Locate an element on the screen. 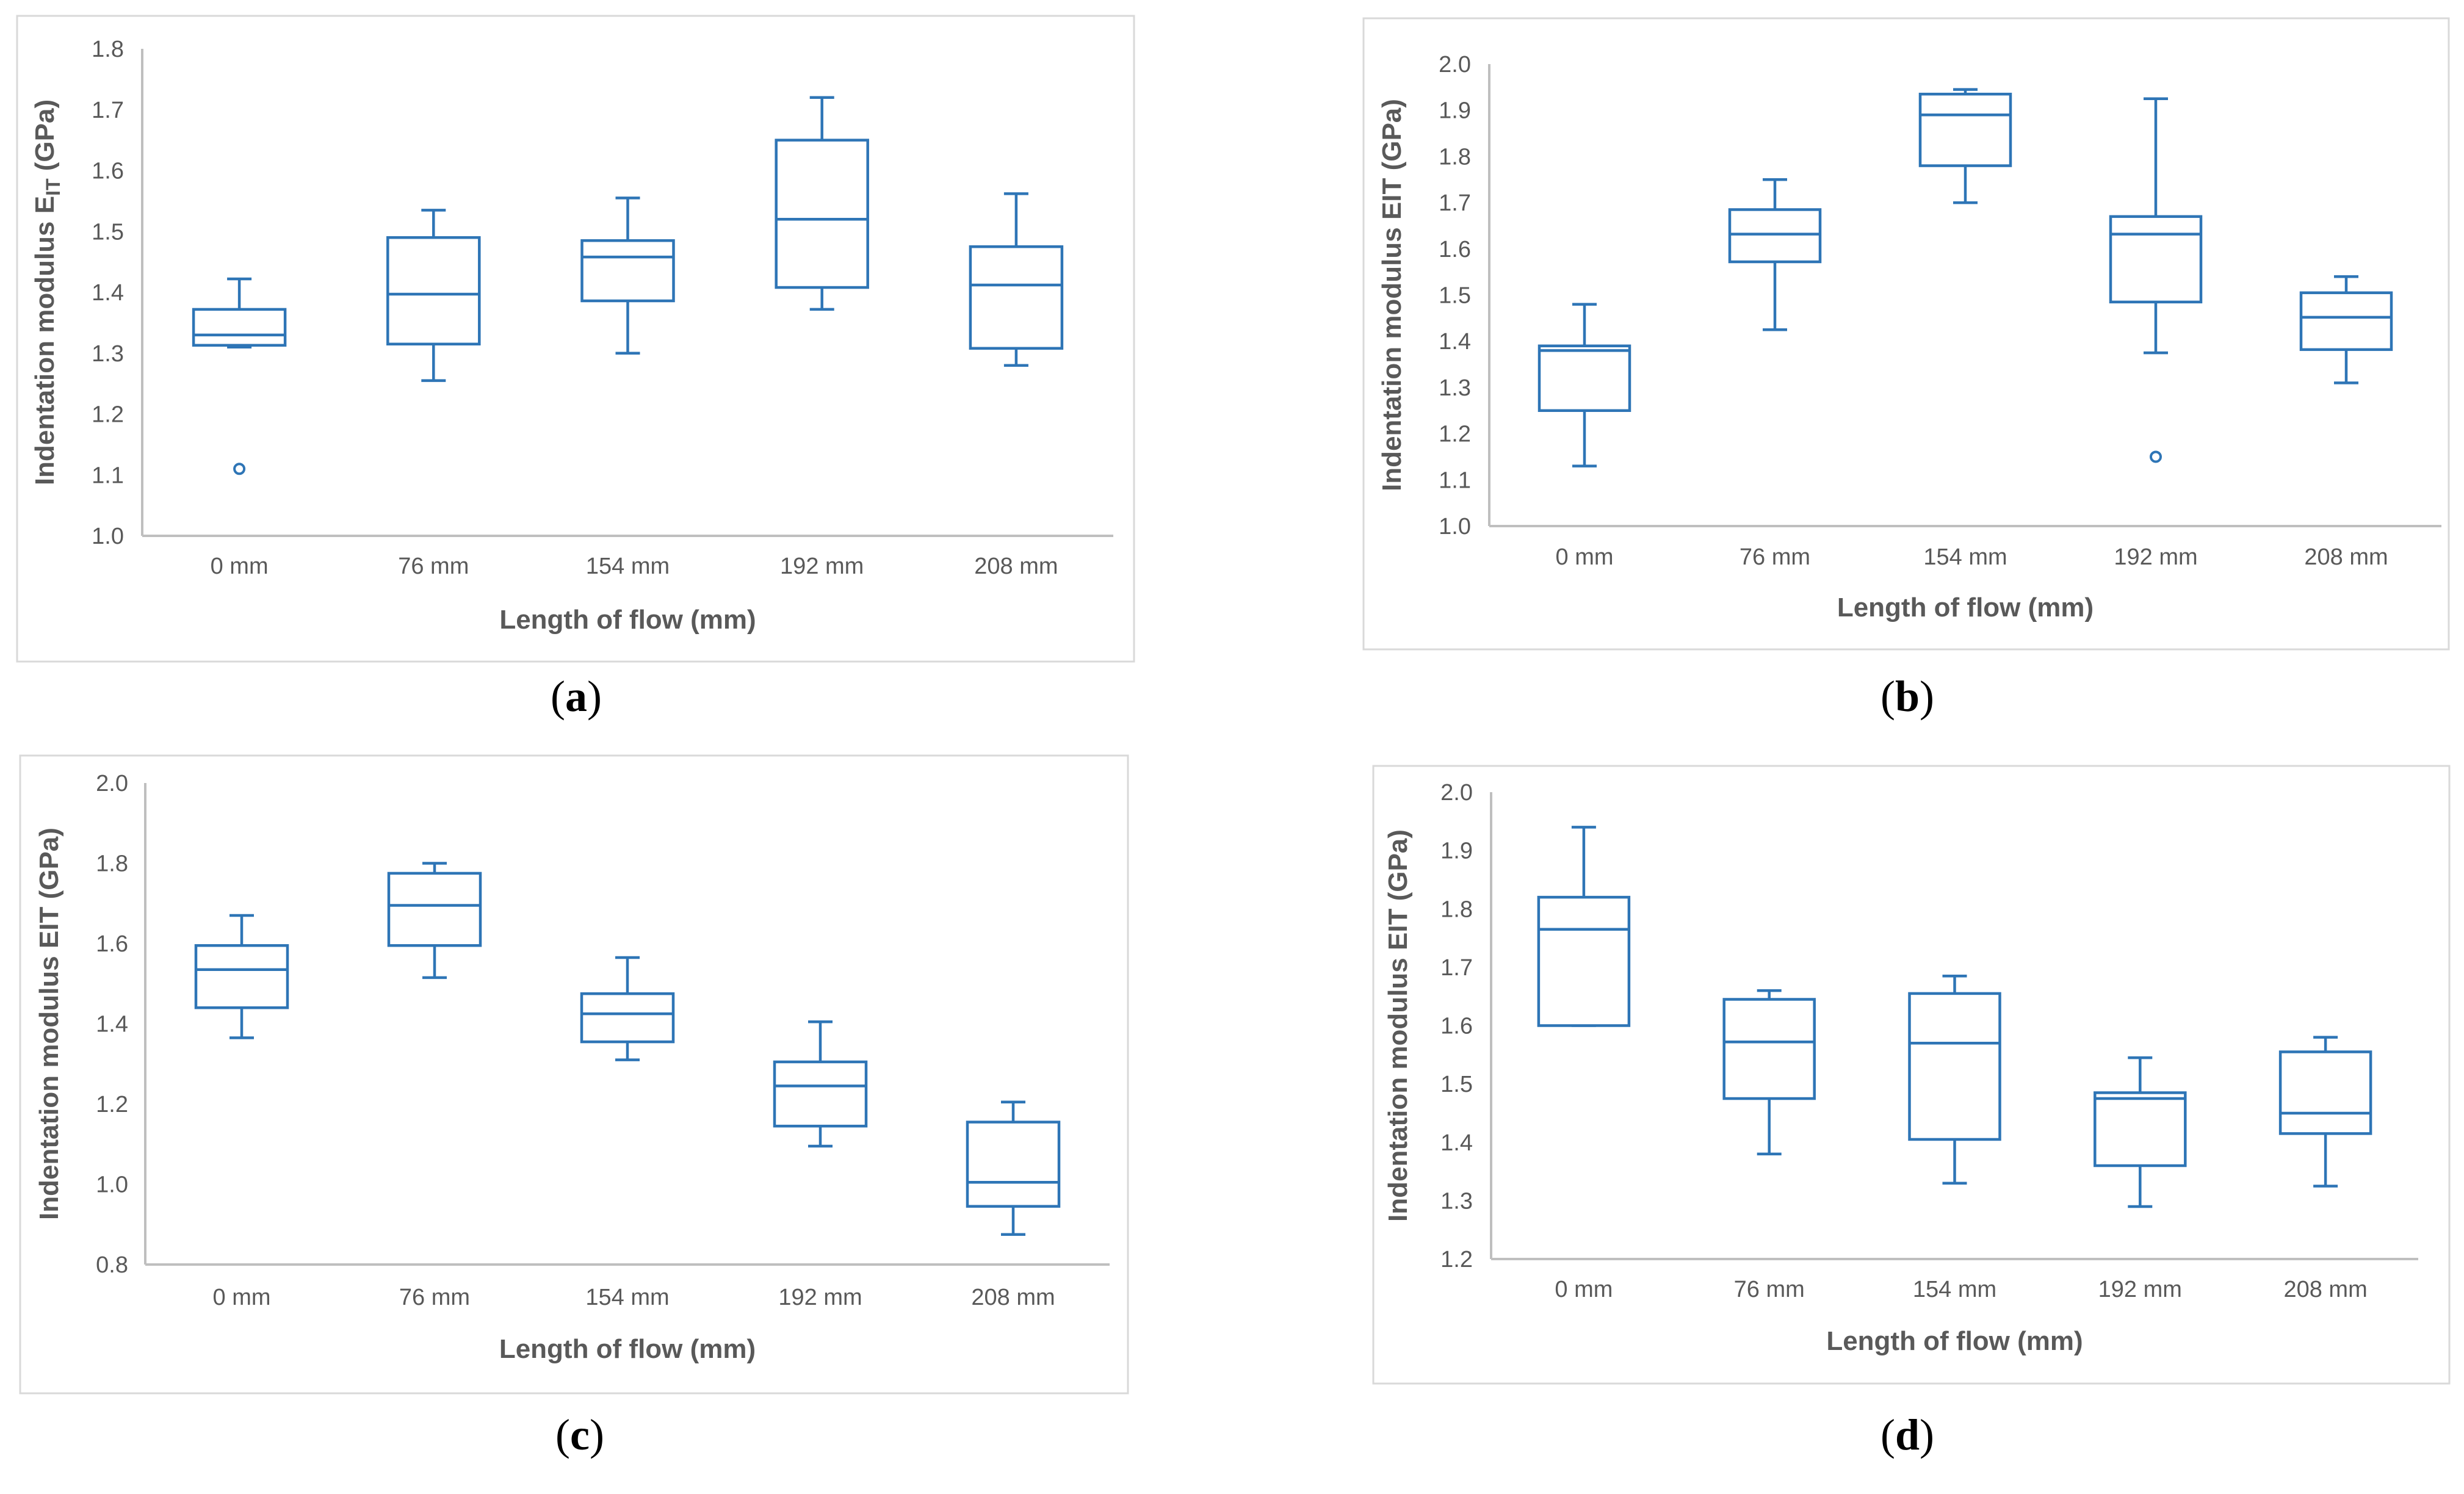 The width and height of the screenshot is (2464, 1494). y-tick-label: 0.8 is located at coordinates (112, 1265).